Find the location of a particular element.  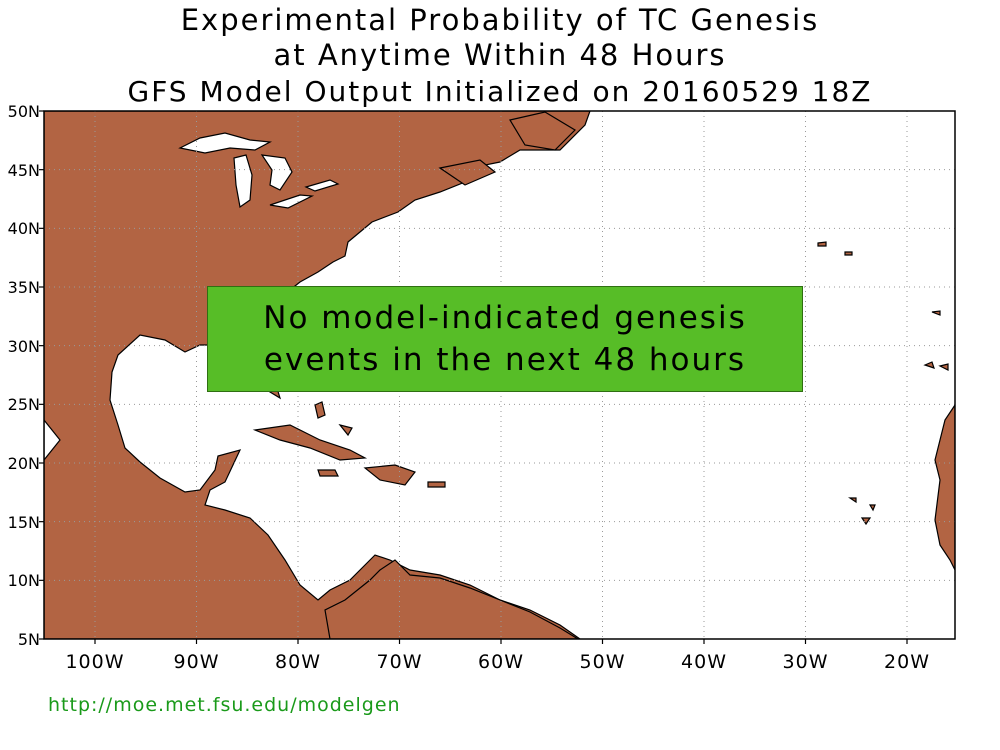

puerto-rico is located at coordinates (436, 484).